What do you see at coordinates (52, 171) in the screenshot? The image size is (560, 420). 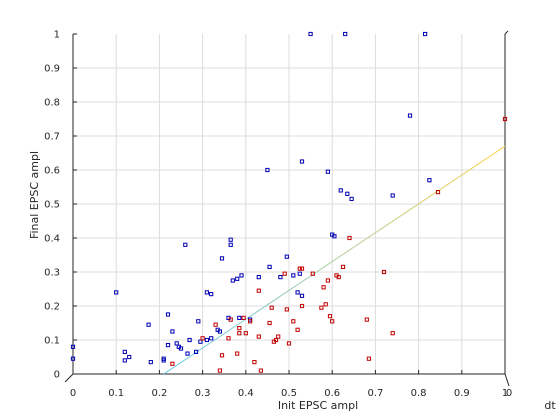 I see `y-tick-label: 0.6` at bounding box center [52, 171].